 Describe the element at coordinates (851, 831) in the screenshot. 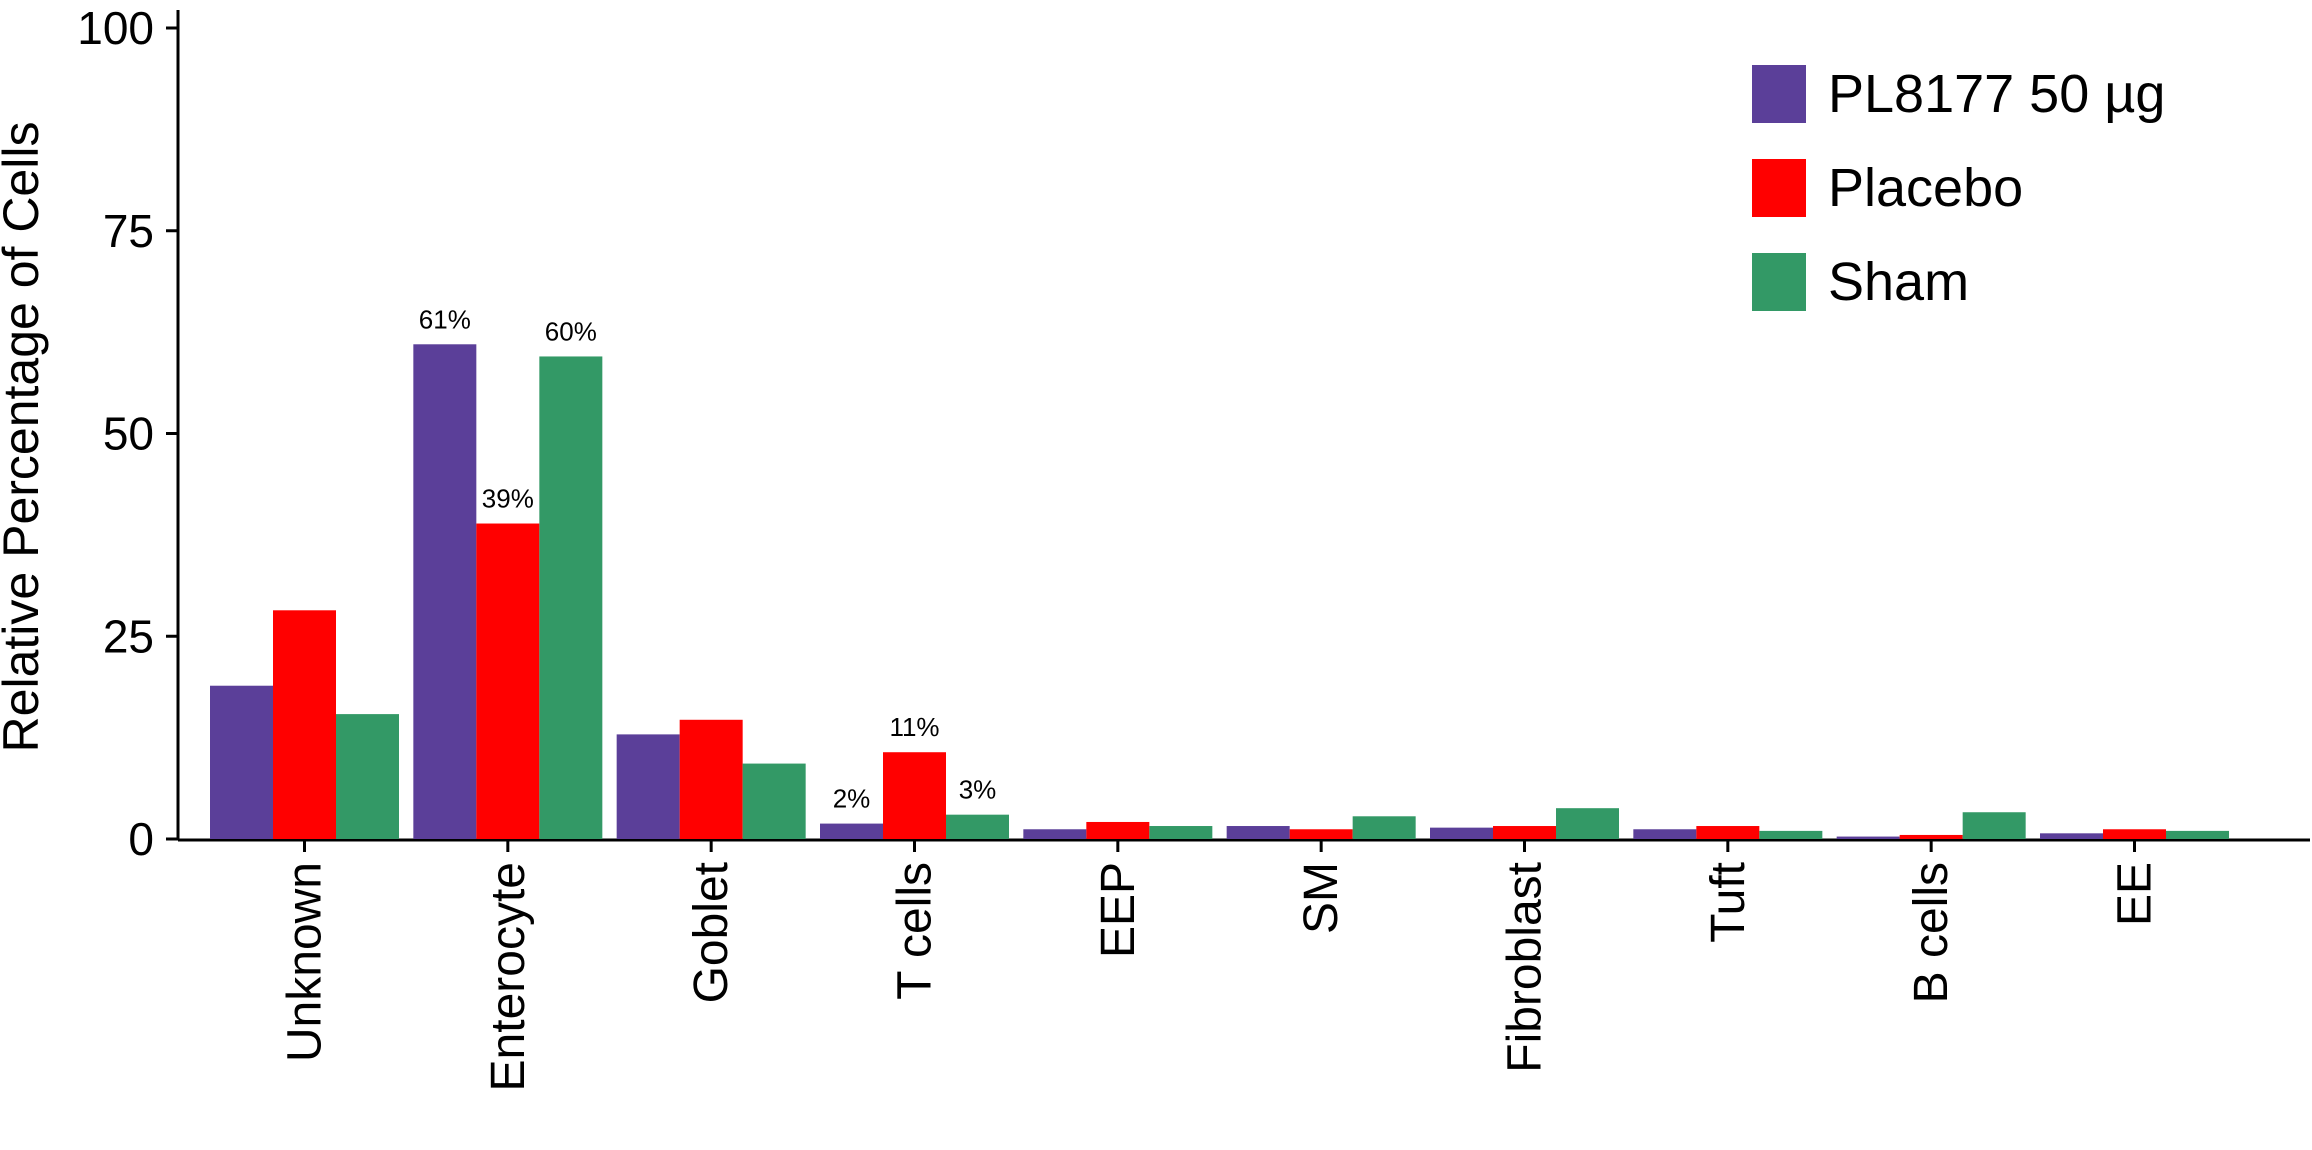

I see `bar-t-cells-pl8177-50-g` at that location.